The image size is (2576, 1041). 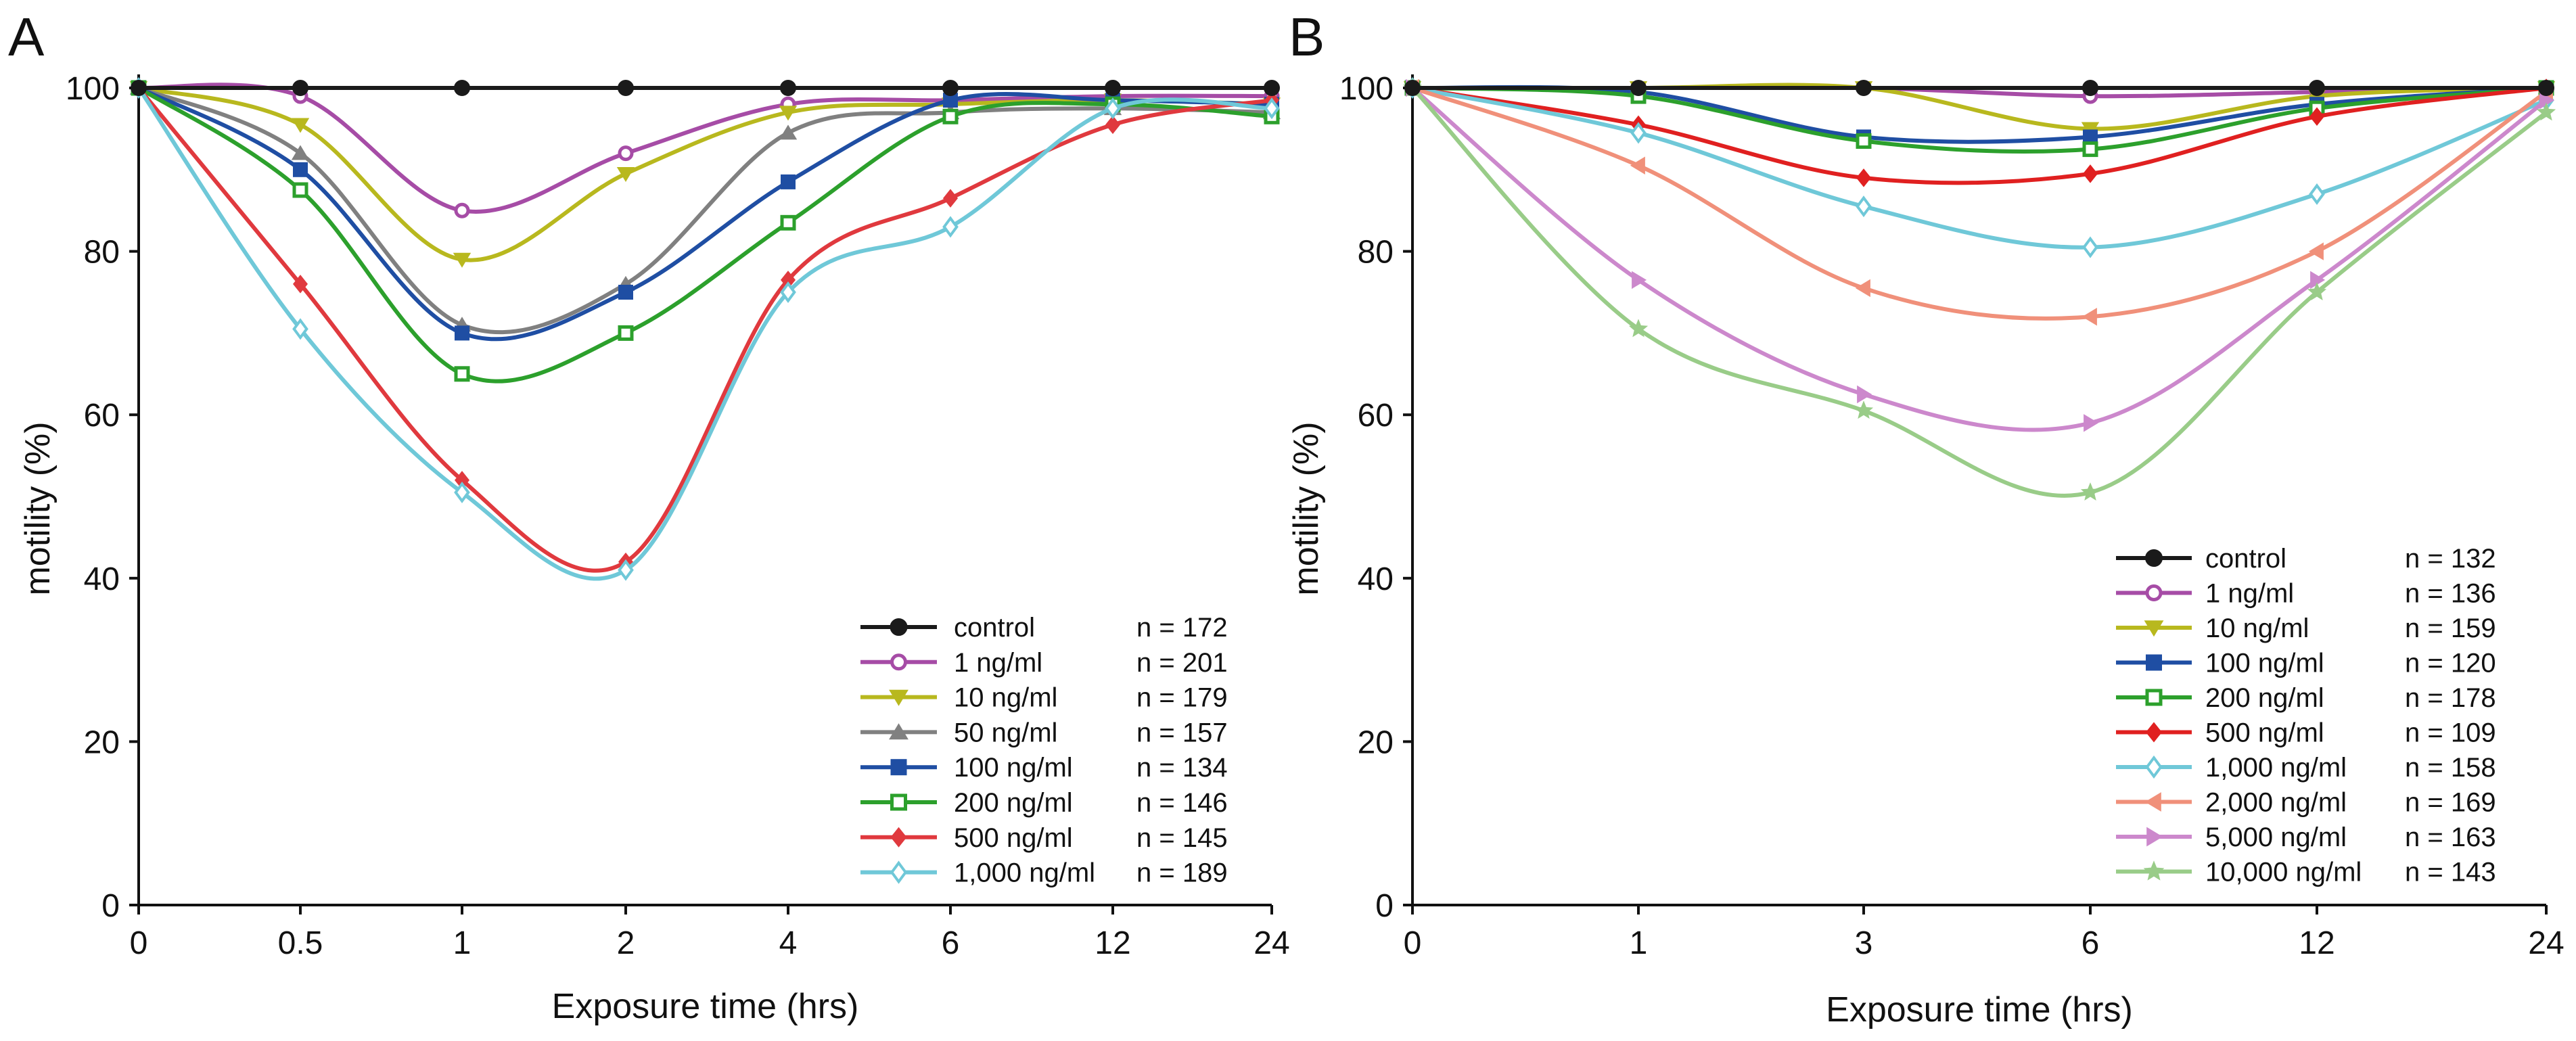 What do you see at coordinates (2316, 943) in the screenshot?
I see `x-tick-label: 12` at bounding box center [2316, 943].